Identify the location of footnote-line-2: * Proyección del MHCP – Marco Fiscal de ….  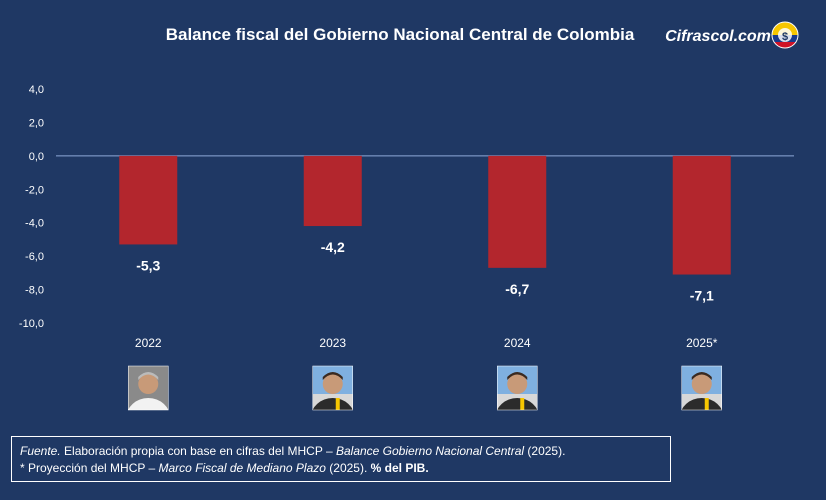
(341, 468).